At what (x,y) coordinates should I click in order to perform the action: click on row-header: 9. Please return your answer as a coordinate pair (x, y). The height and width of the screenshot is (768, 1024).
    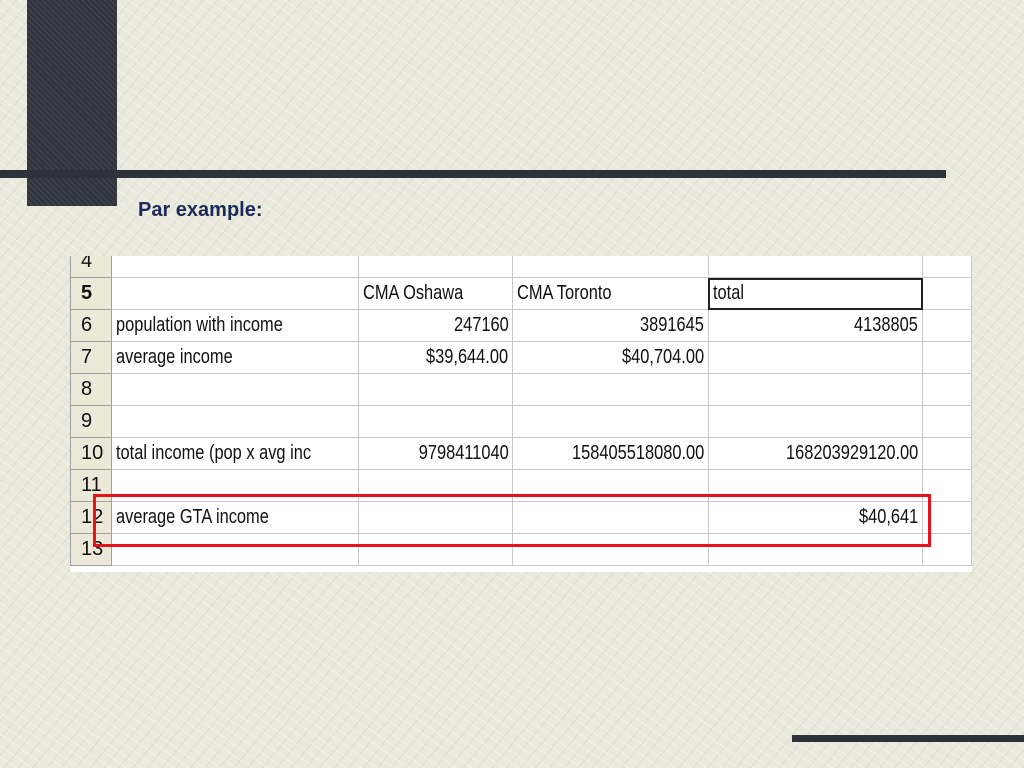
    Looking at the image, I should click on (91, 421).